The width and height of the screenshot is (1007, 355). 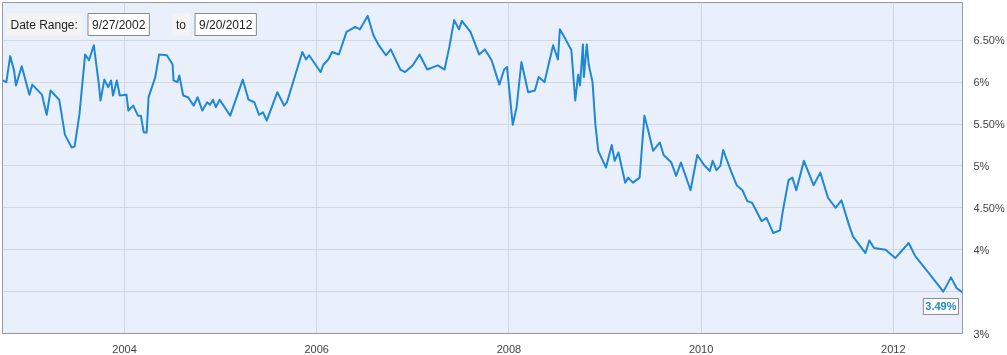 What do you see at coordinates (181, 24) in the screenshot?
I see `annotation: to` at bounding box center [181, 24].